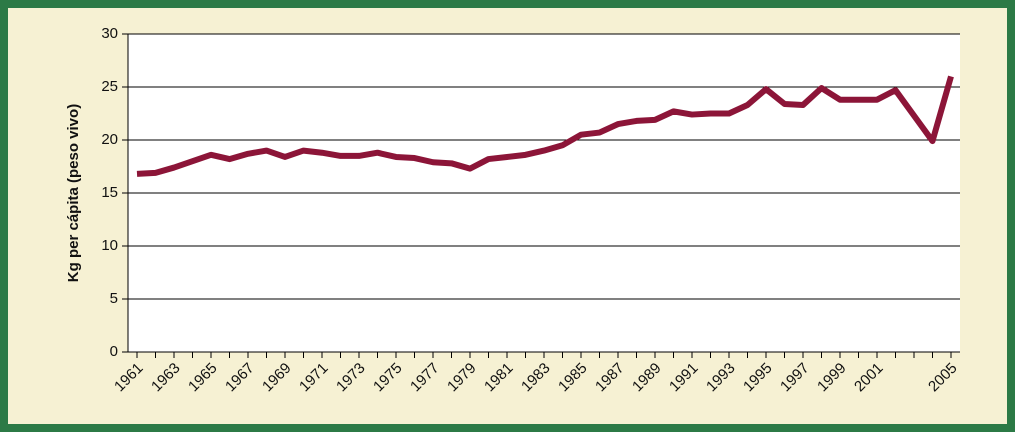  Describe the element at coordinates (109, 139) in the screenshot. I see `y-tick-label: 20` at that location.